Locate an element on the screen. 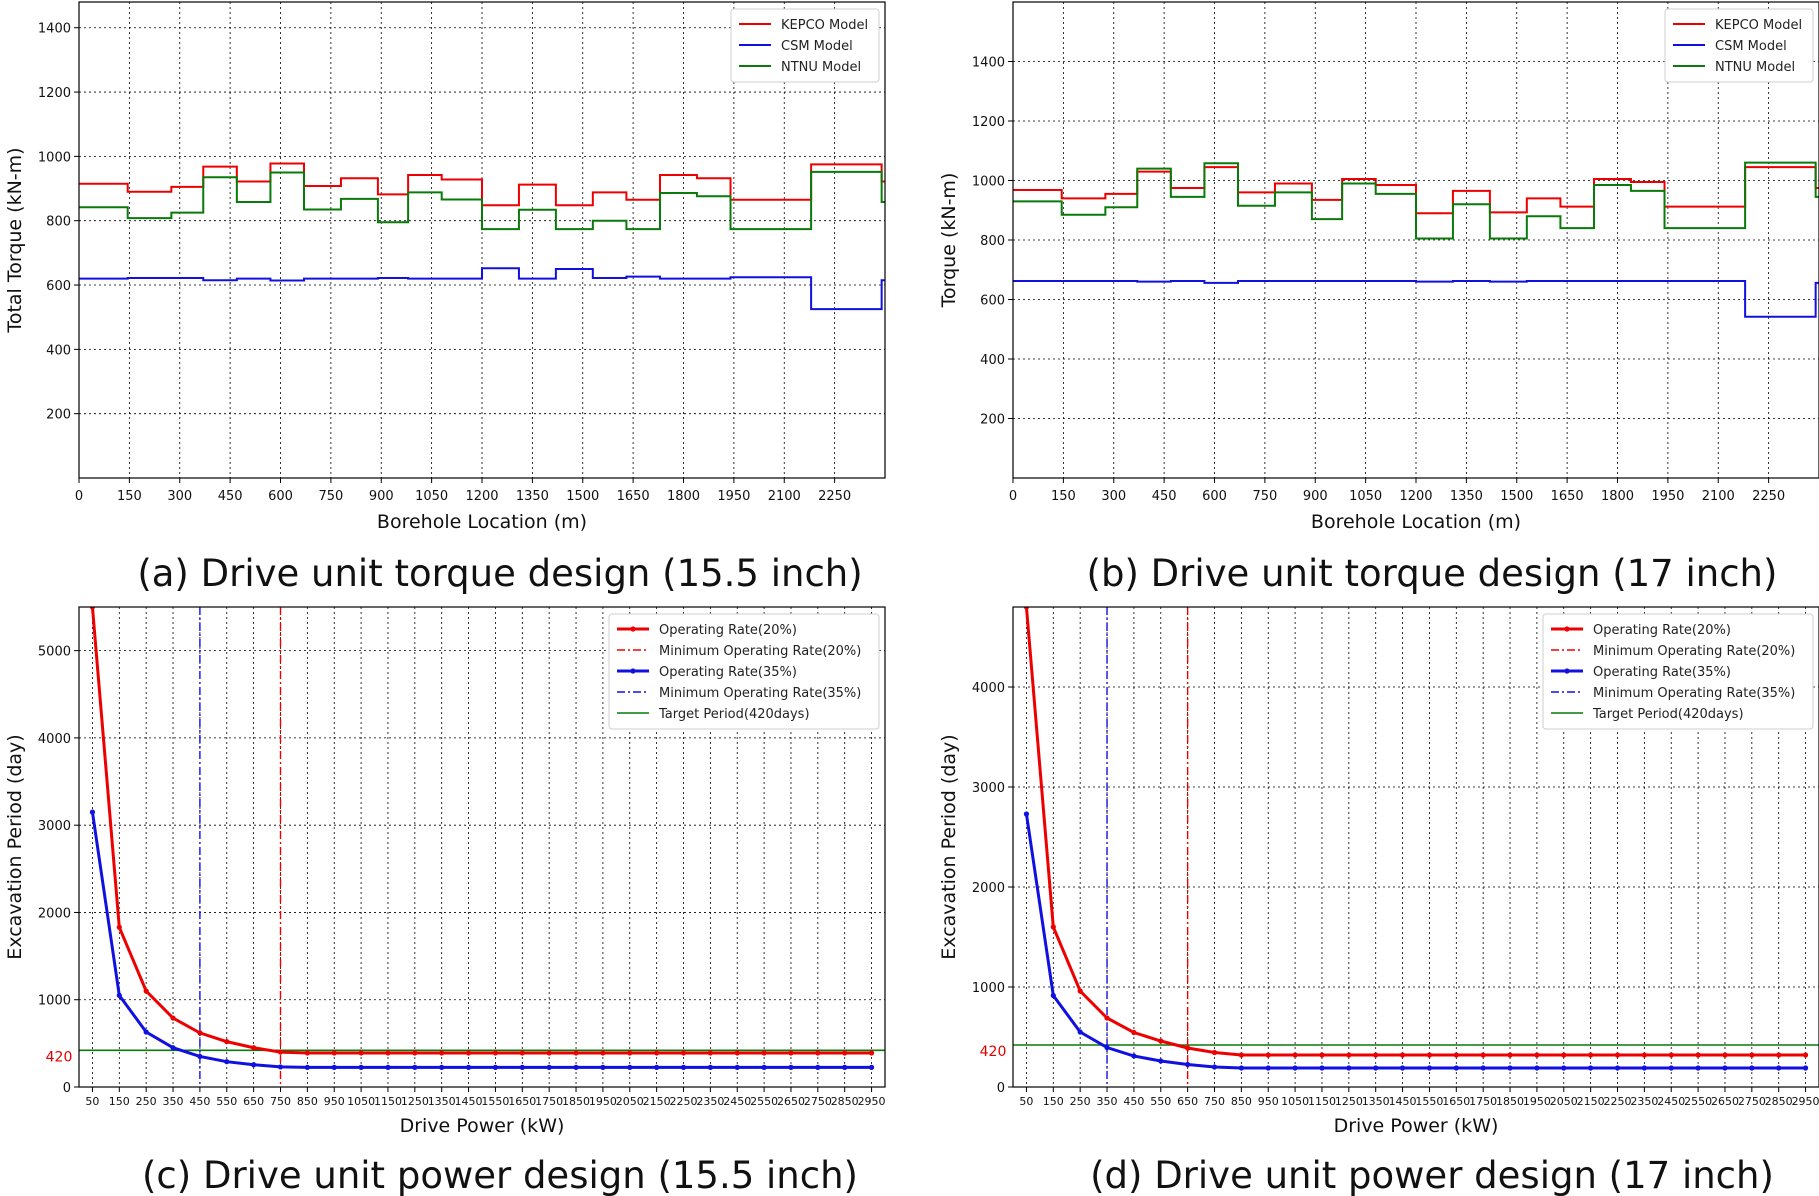 Image resolution: width=1819 pixels, height=1196 pixels. legend-entry: Minimum Operating Rate(35%) is located at coordinates (1694, 693).